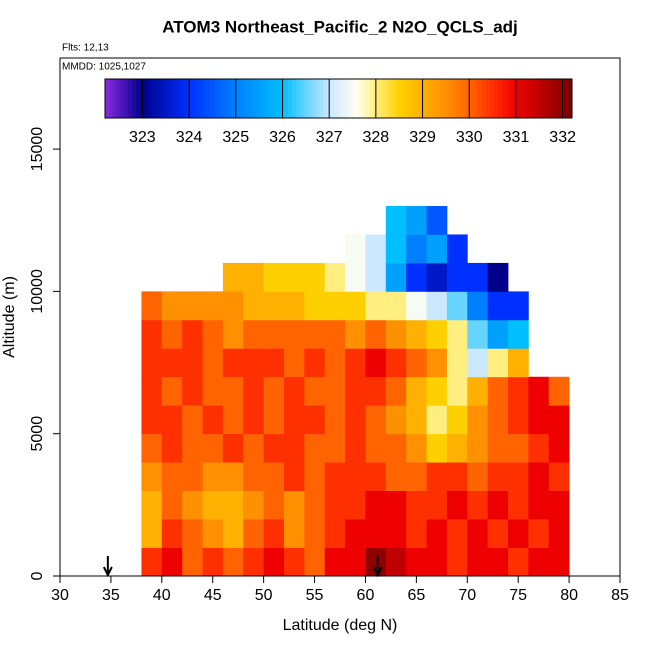  I want to click on colorbar-frame, so click(338, 98).